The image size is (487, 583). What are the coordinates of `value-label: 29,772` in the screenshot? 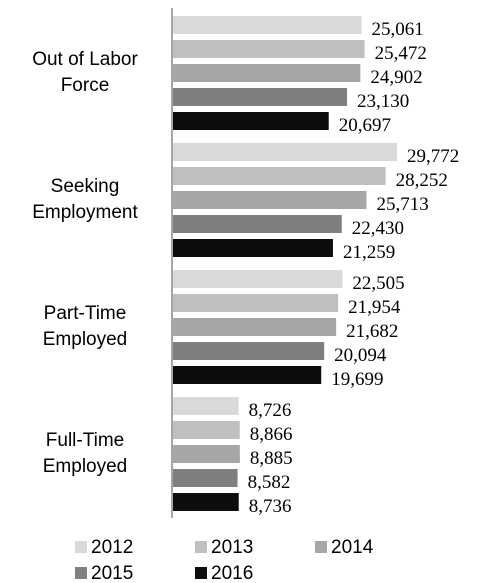 It's located at (433, 156).